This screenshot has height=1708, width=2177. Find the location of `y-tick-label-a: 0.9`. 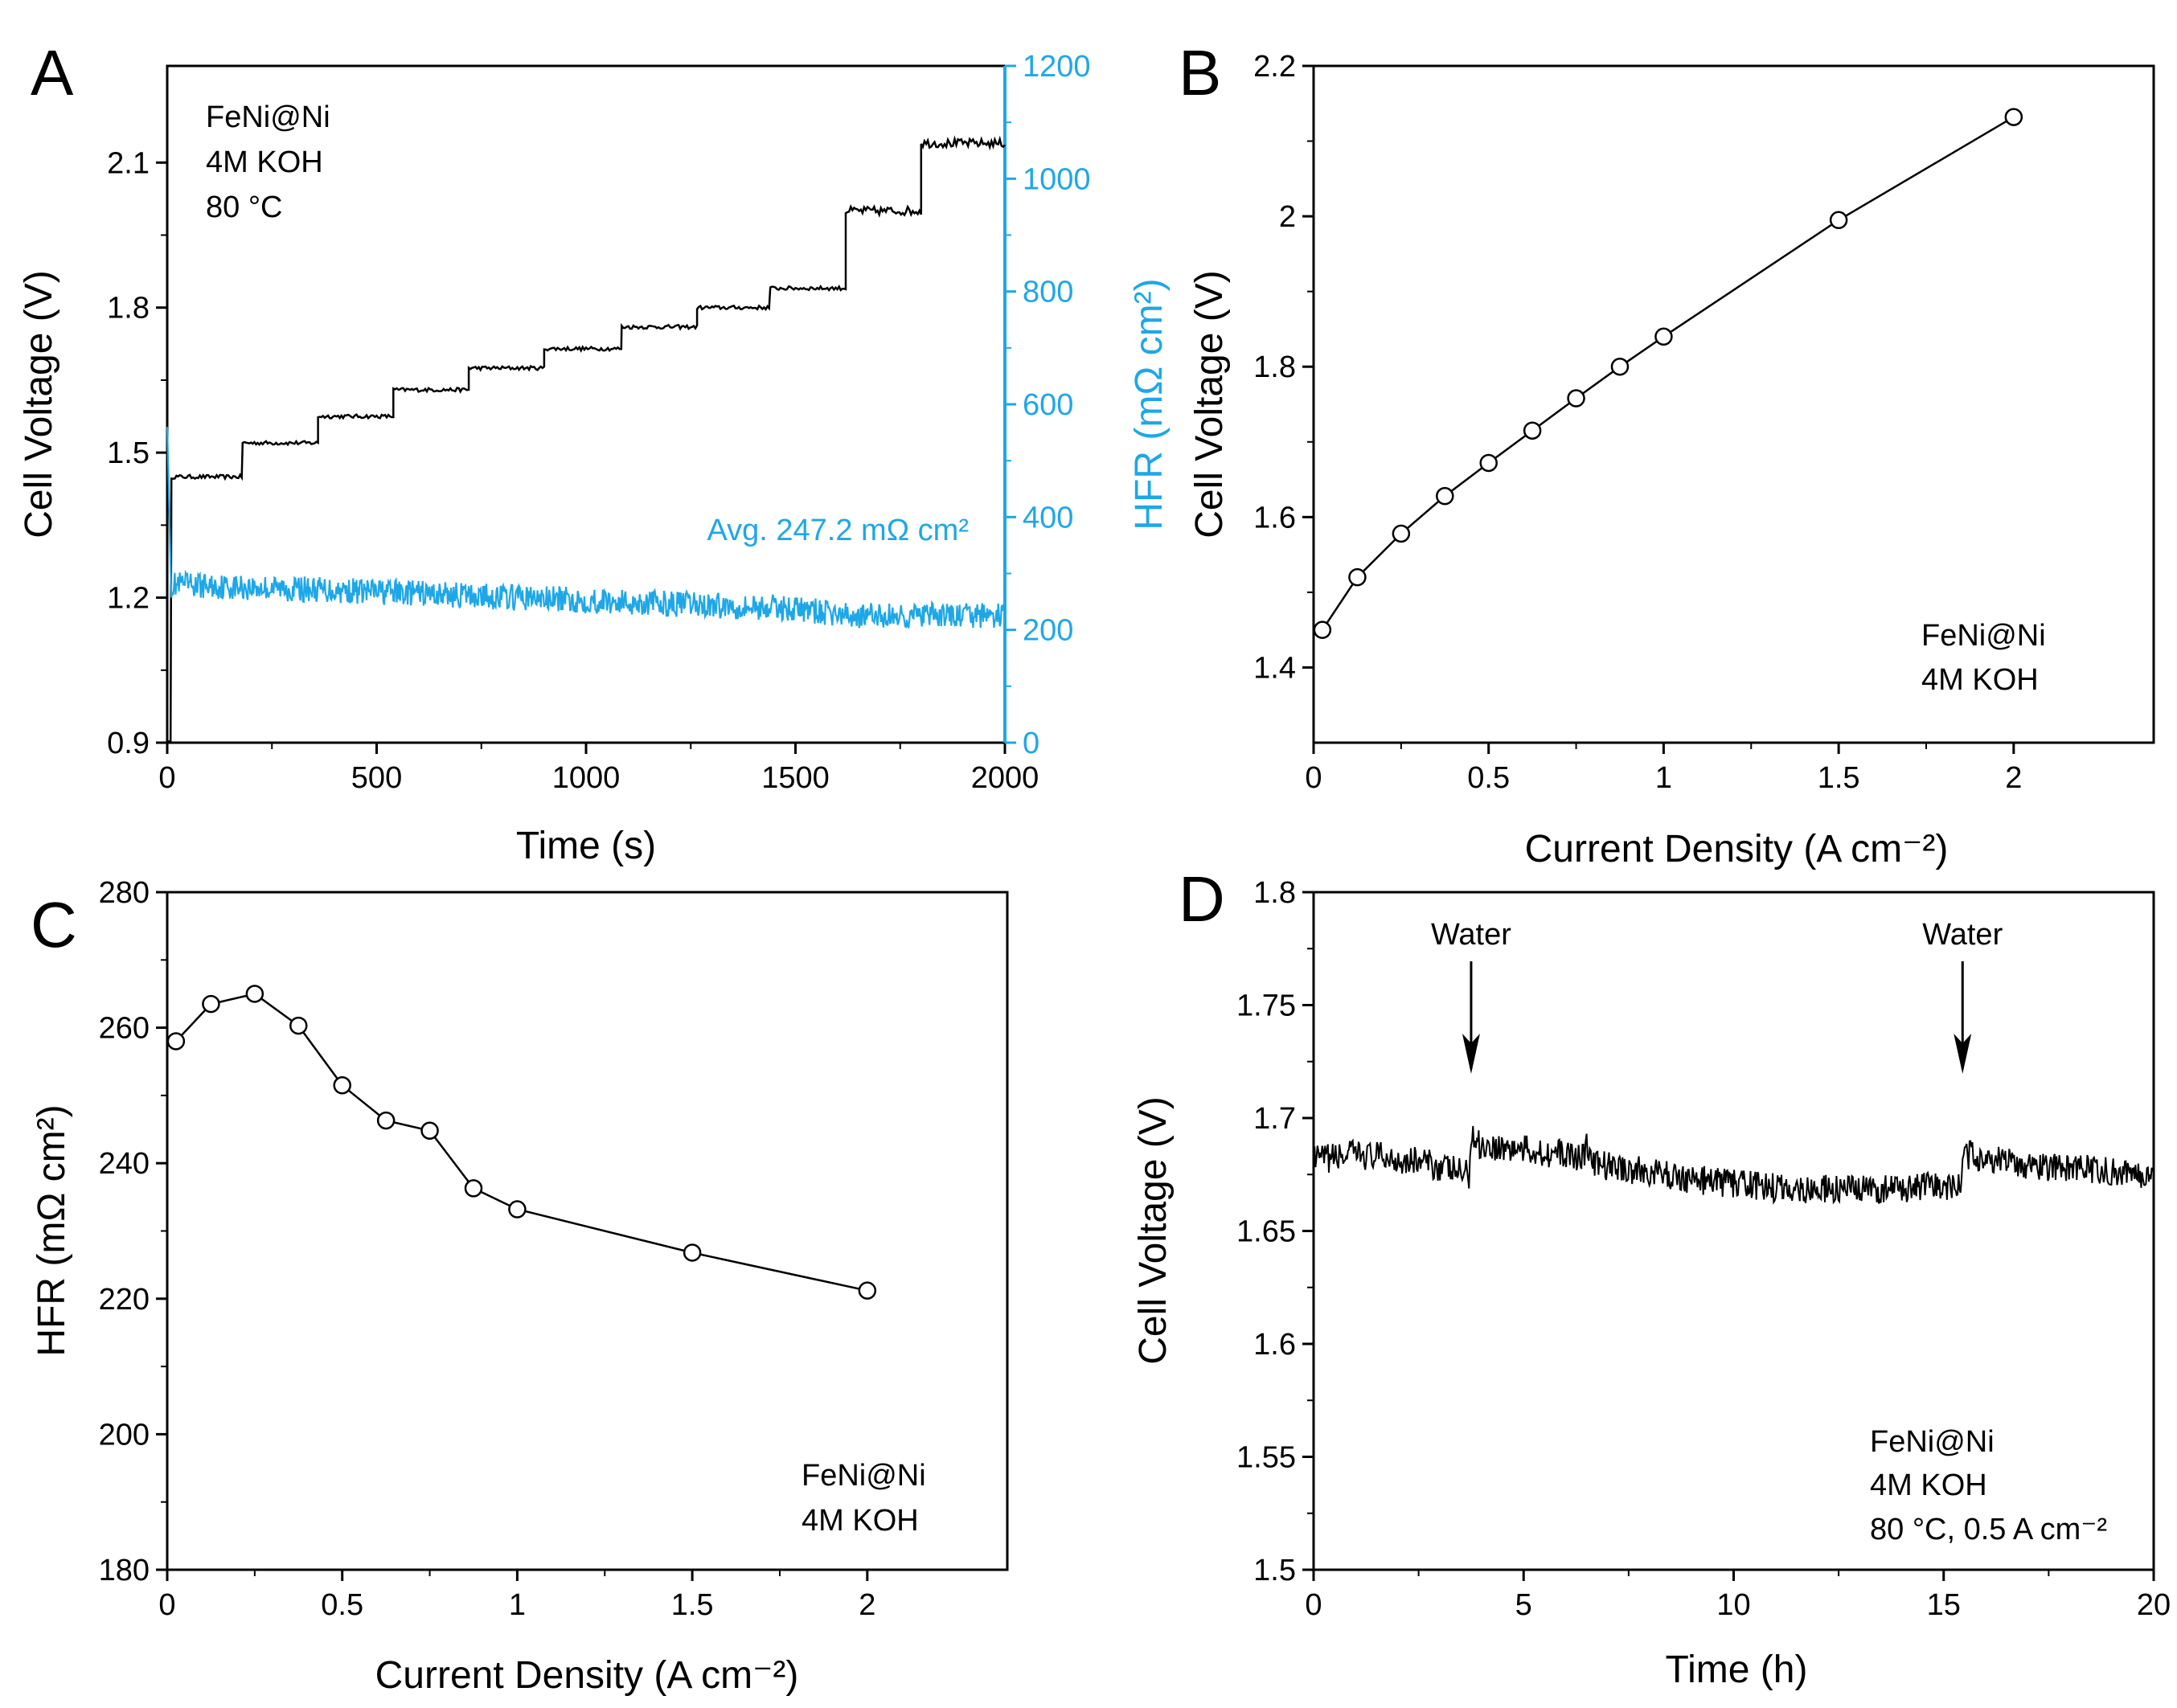

y-tick-label-a: 0.9 is located at coordinates (129, 743).